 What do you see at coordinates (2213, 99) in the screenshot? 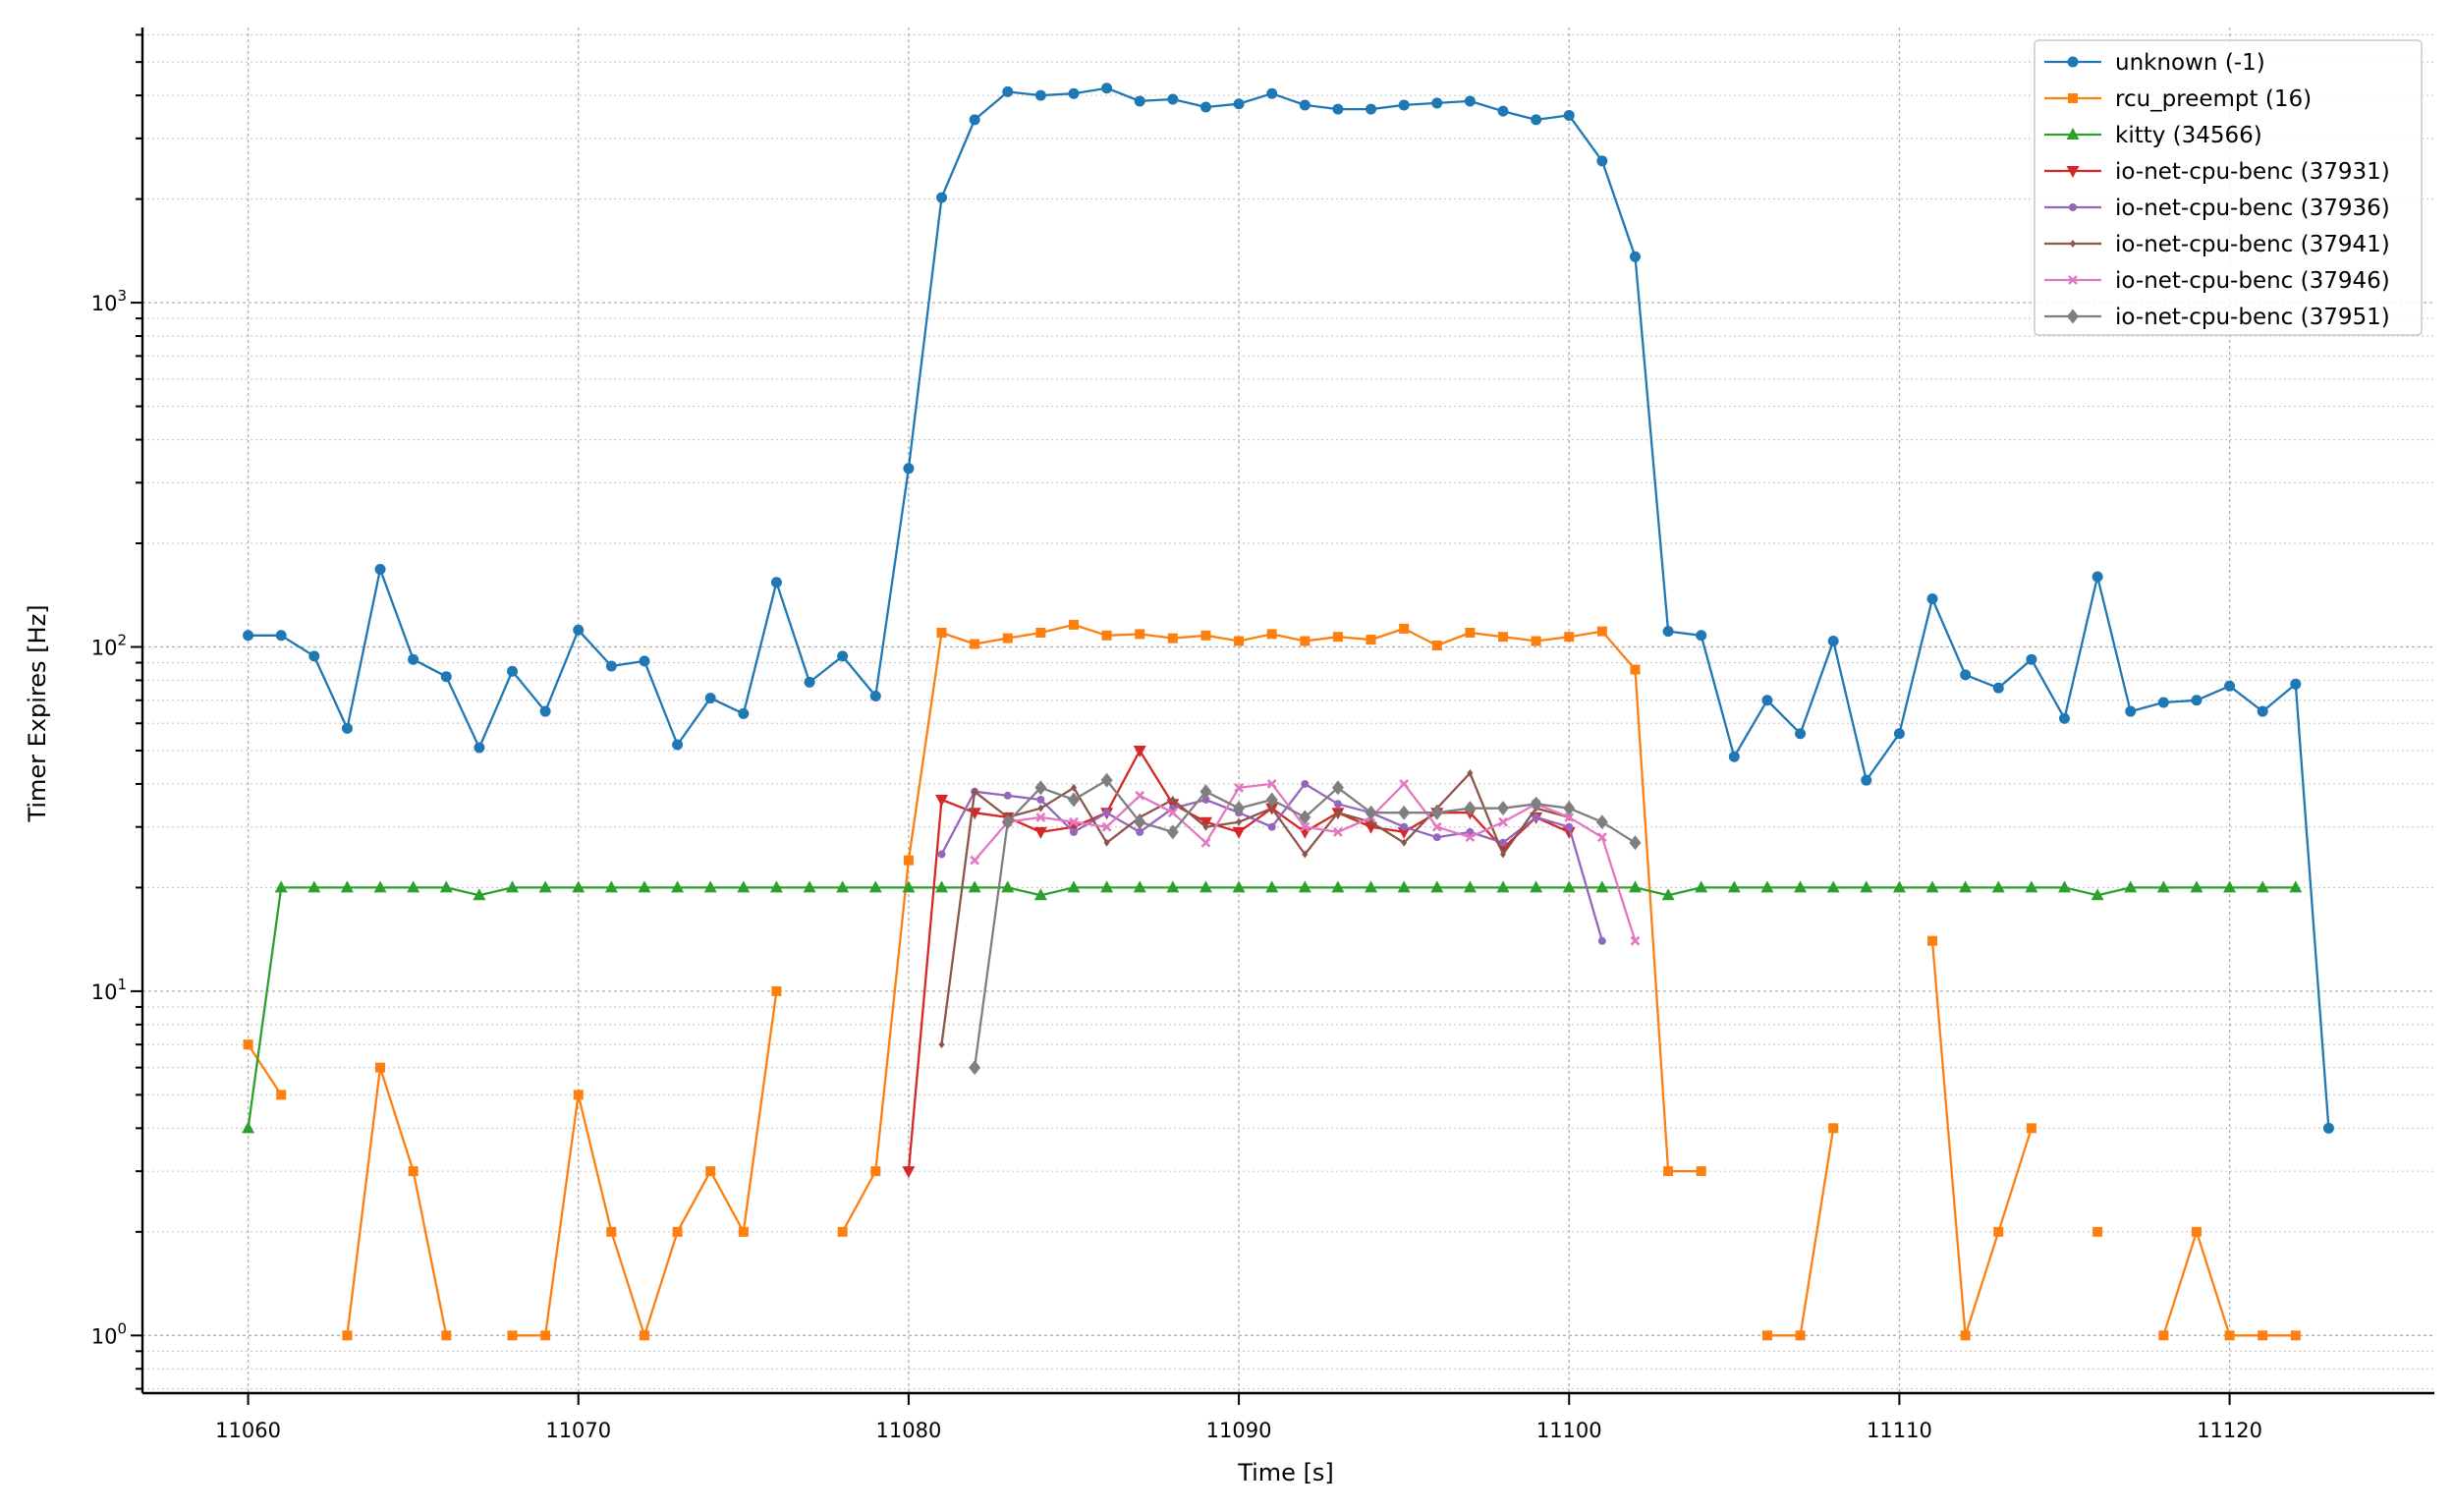
I see `legend-label: rcu_preempt (16)` at bounding box center [2213, 99].